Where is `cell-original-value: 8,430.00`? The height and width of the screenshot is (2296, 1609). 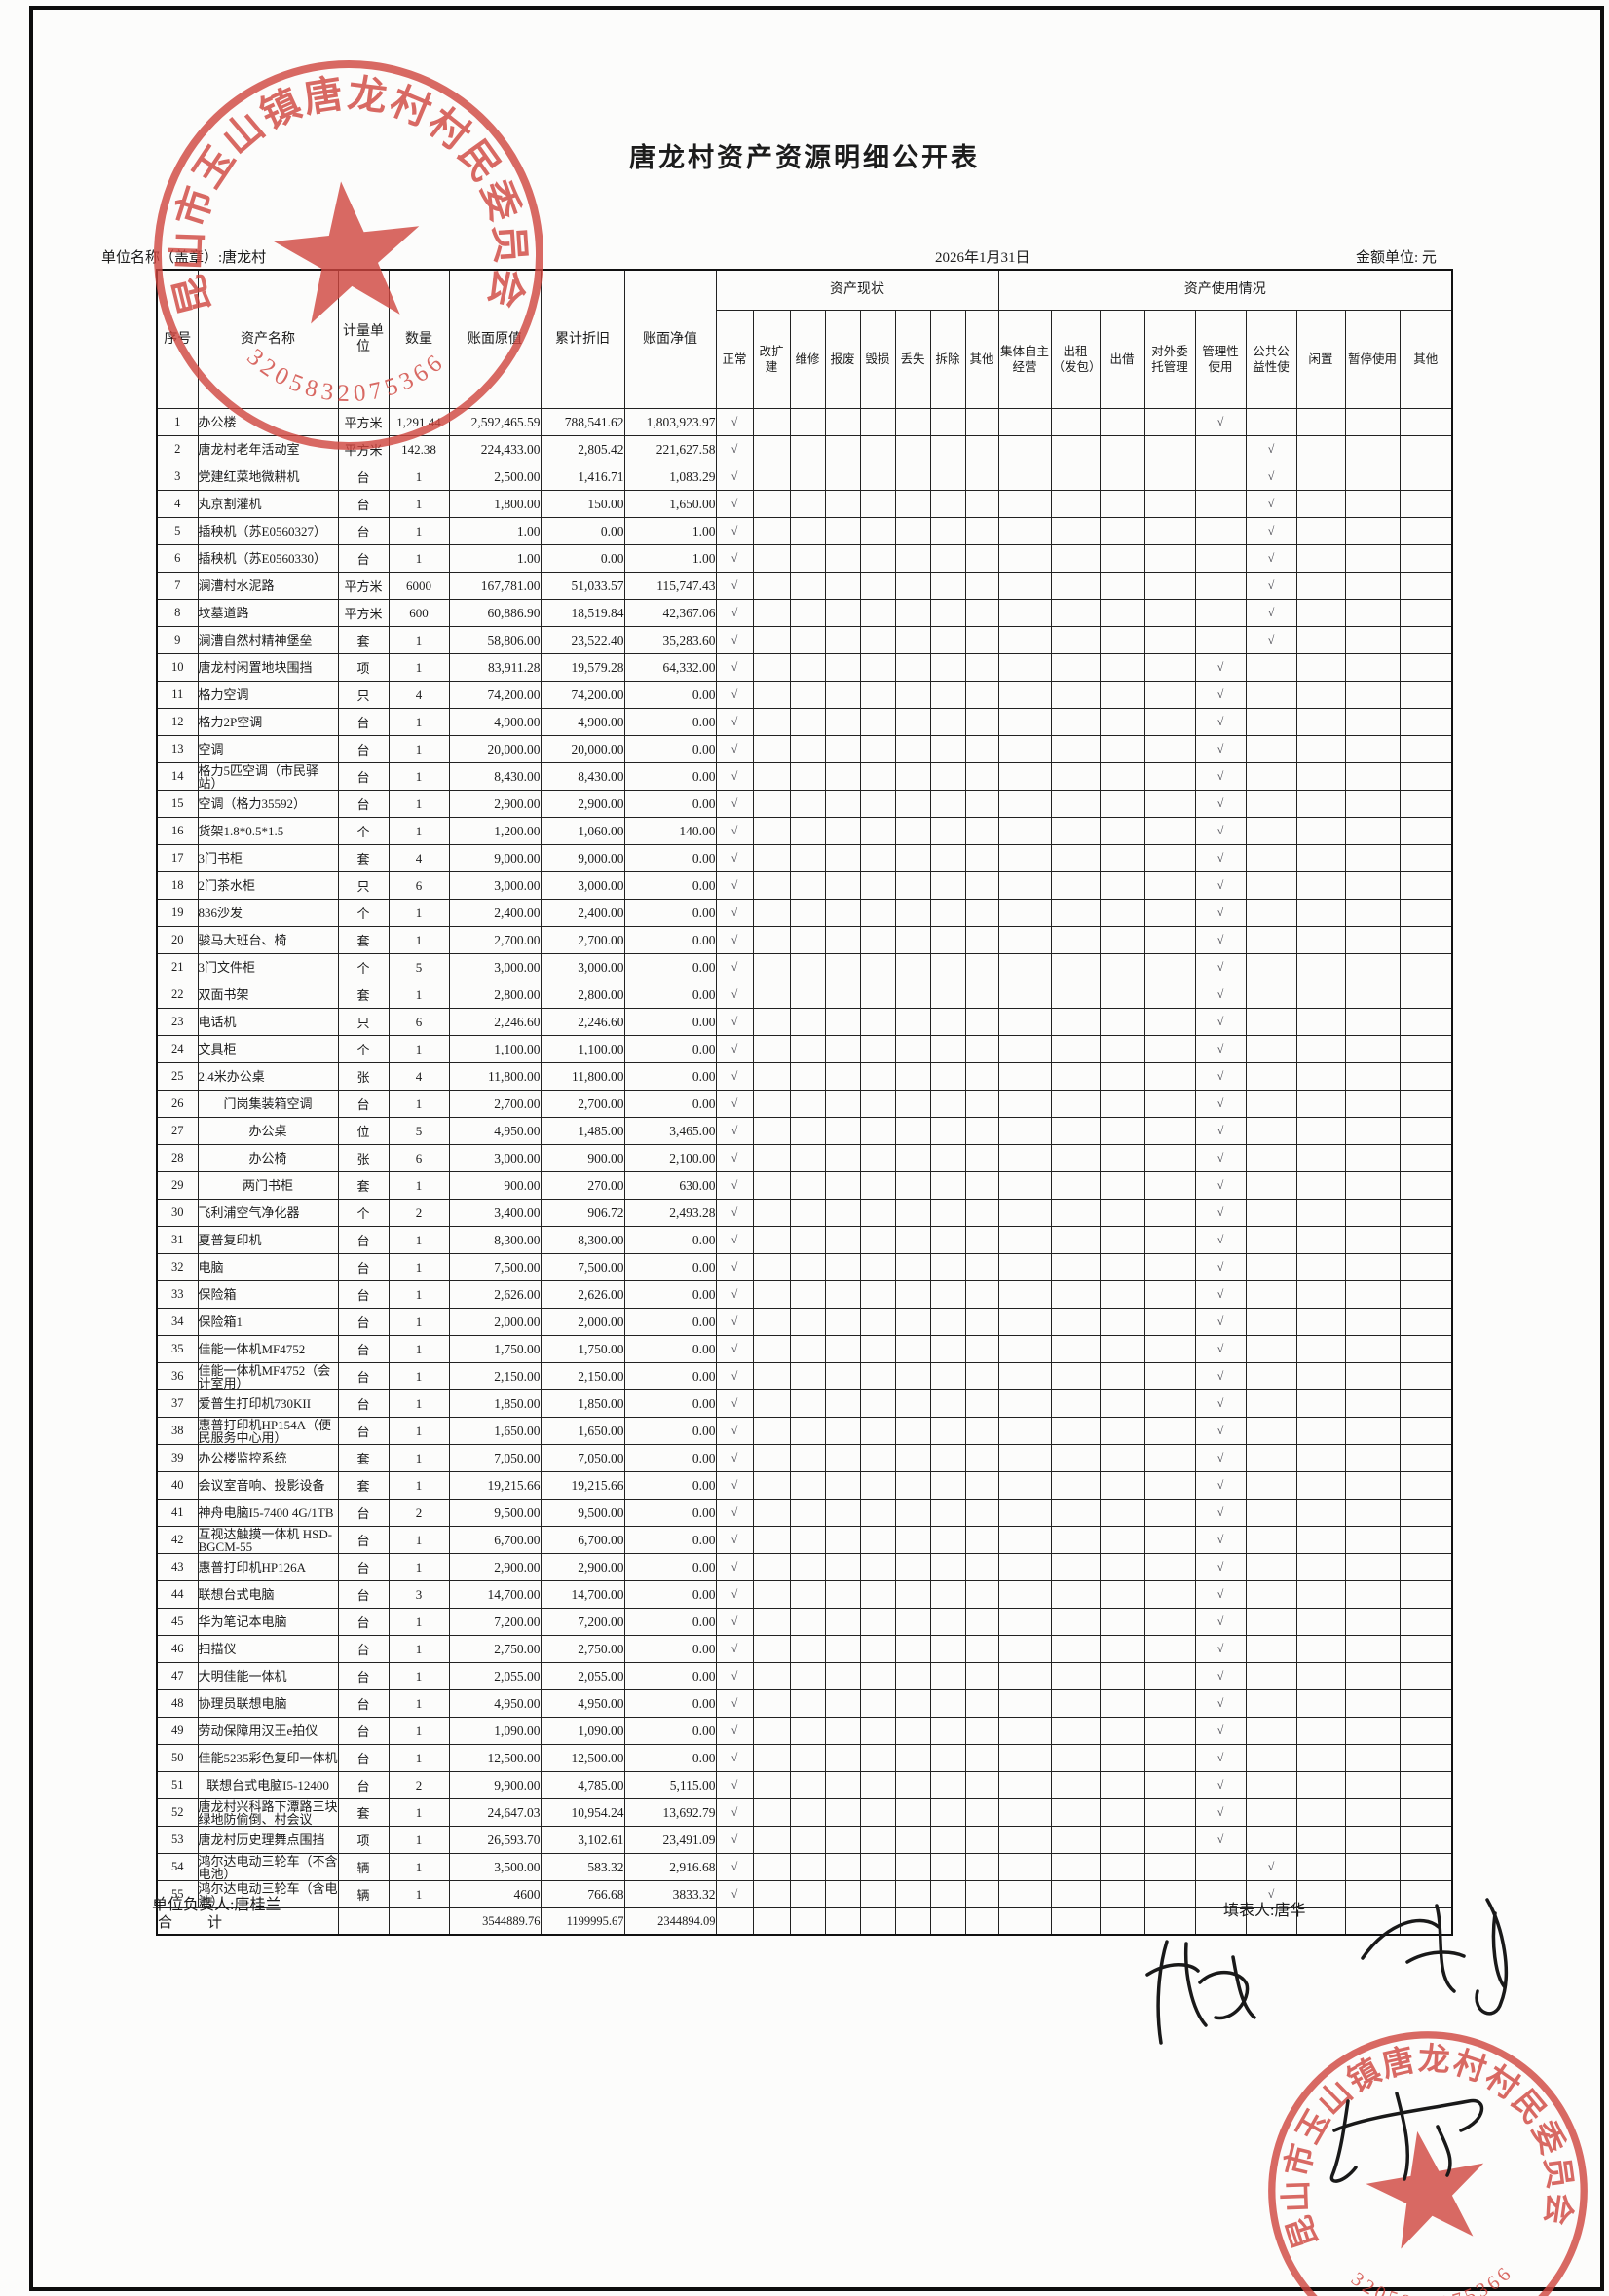 cell-original-value: 8,430.00 is located at coordinates (495, 777).